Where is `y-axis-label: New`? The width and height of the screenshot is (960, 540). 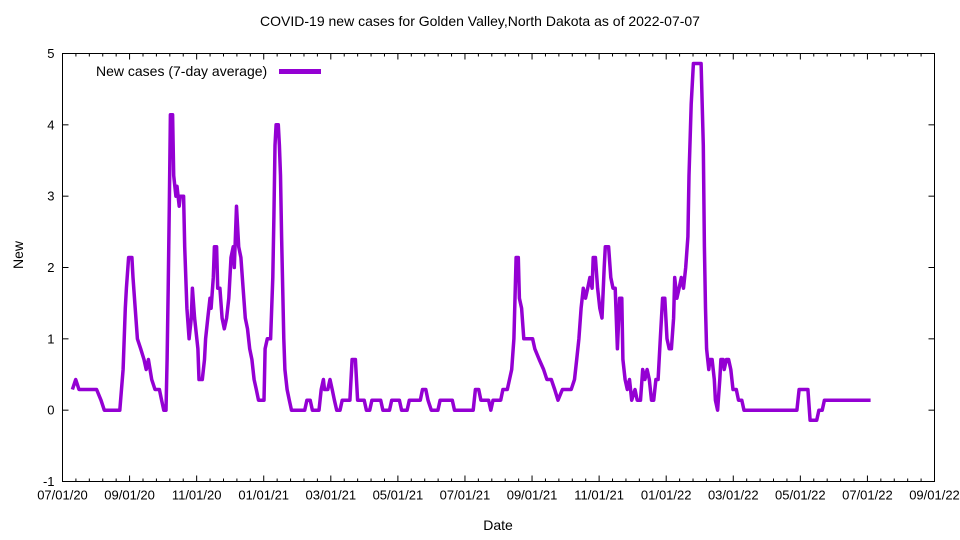 y-axis-label: New is located at coordinates (18, 255).